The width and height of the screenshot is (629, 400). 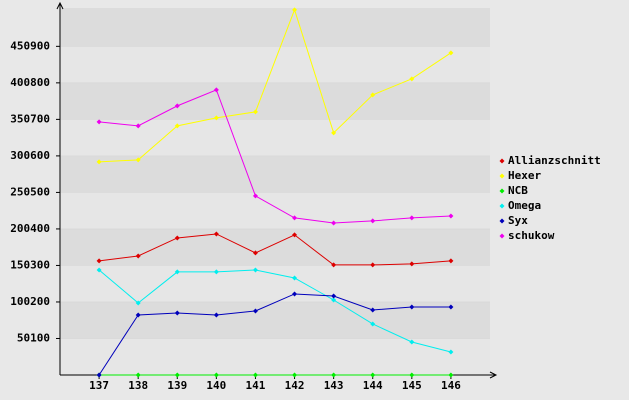 I want to click on x-tick-label: 144, so click(x=373, y=385).